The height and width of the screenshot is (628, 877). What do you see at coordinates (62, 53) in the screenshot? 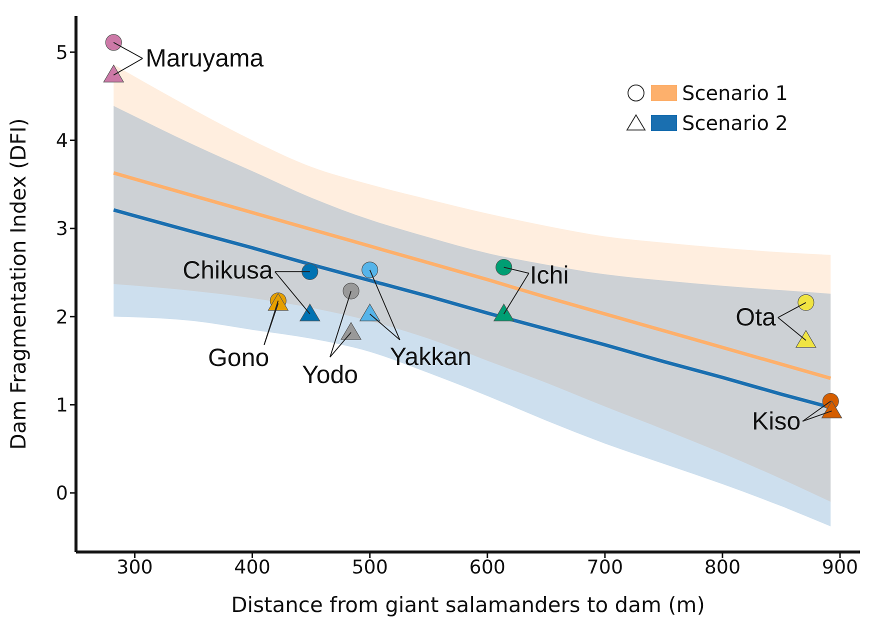
I see `y-tick-label: 5` at bounding box center [62, 53].